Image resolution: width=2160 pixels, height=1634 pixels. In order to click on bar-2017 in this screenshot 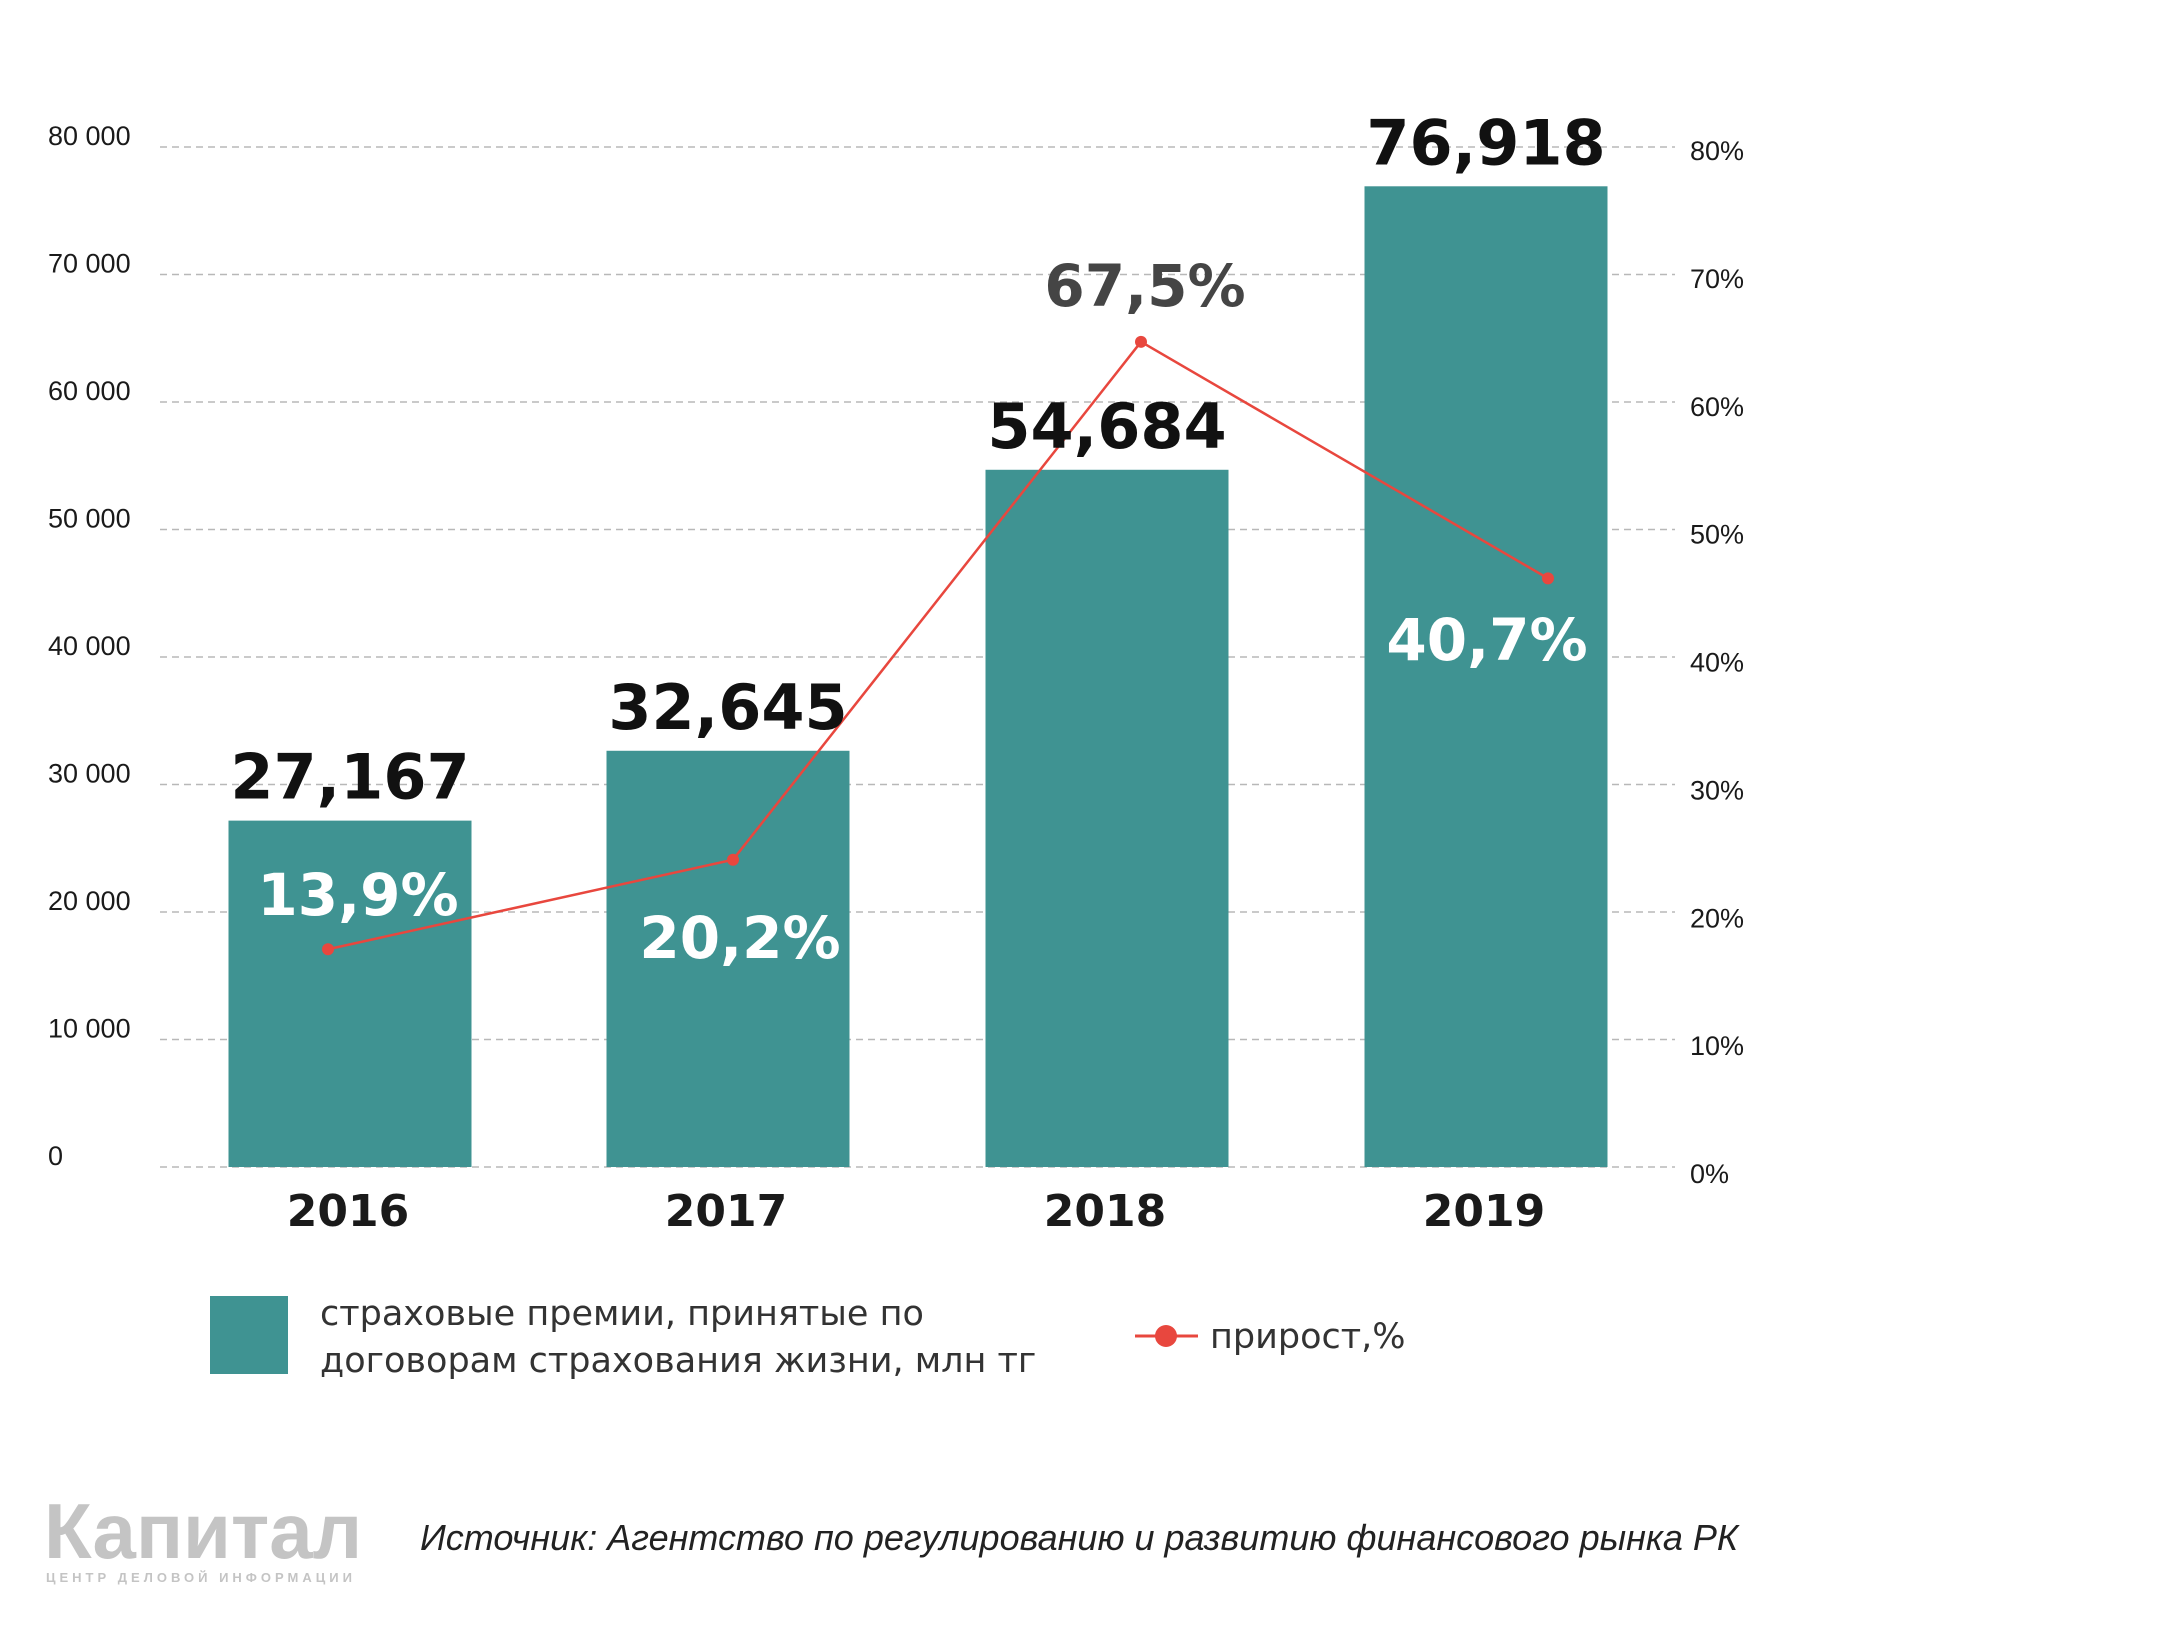, I will do `click(728, 958)`.